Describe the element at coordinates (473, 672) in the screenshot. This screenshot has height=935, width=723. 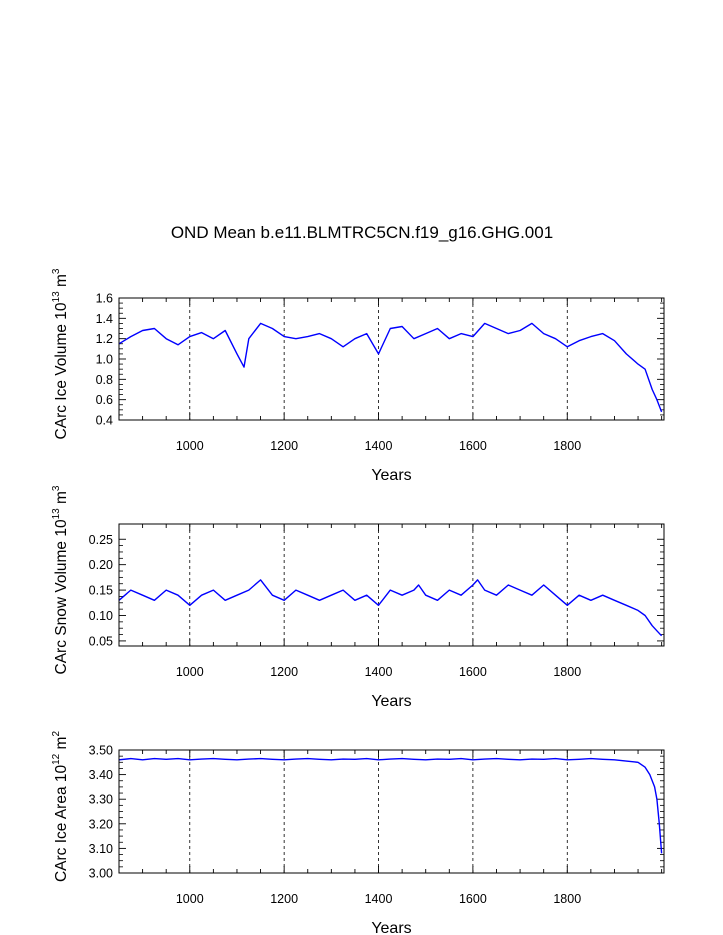
I see `snow-volume-xtick-label-3: 1600` at that location.